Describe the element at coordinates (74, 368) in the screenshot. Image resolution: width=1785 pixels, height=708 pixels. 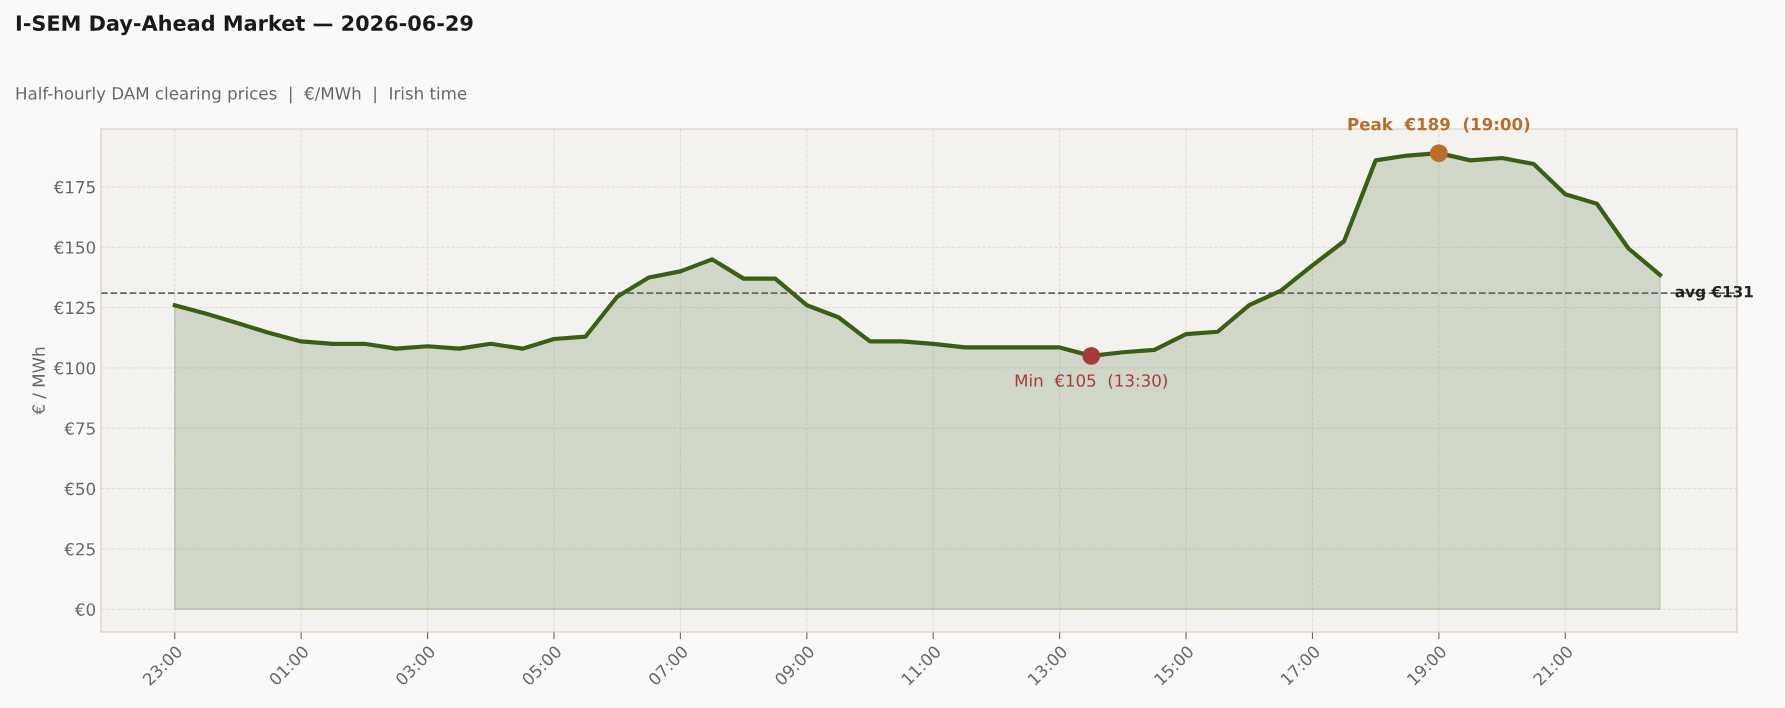
I see `y-tick-label: €100` at that location.